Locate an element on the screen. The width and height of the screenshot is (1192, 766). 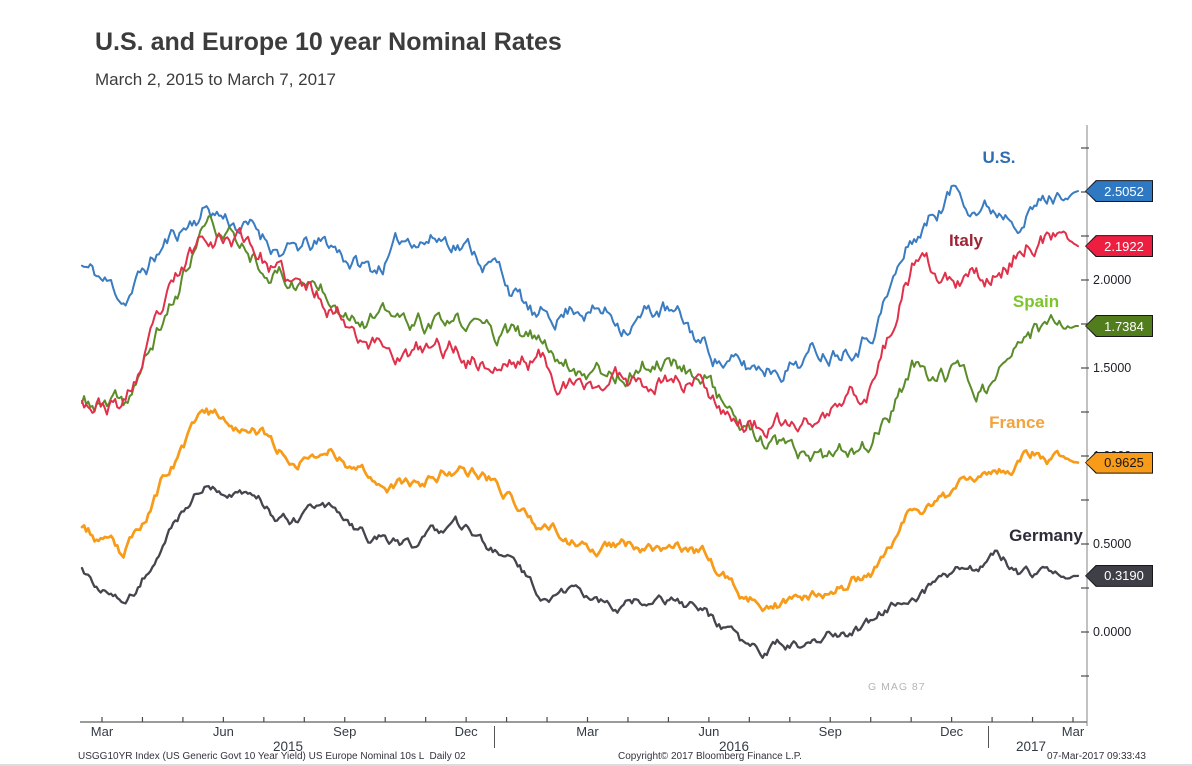
window-bottom-edge is located at coordinates (596, 765).